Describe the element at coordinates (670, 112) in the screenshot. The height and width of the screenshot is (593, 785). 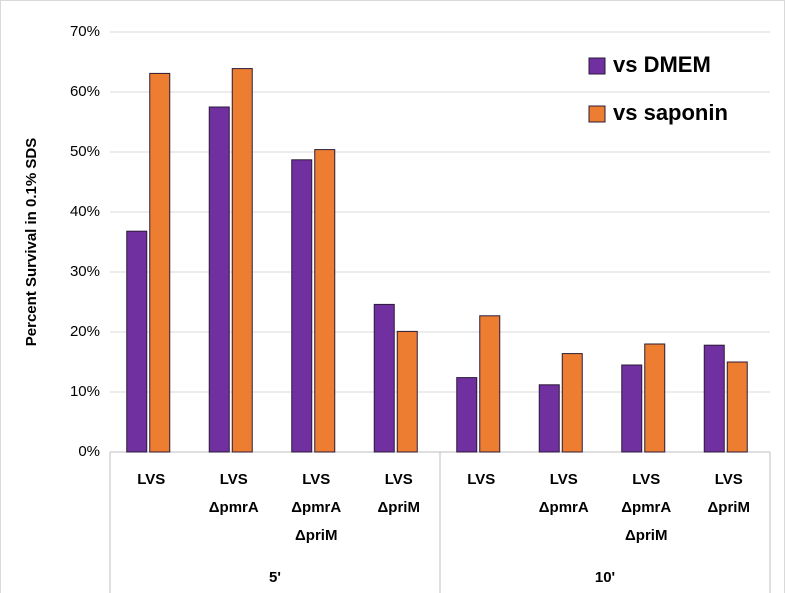
I see `legend-label: vs saponin` at that location.